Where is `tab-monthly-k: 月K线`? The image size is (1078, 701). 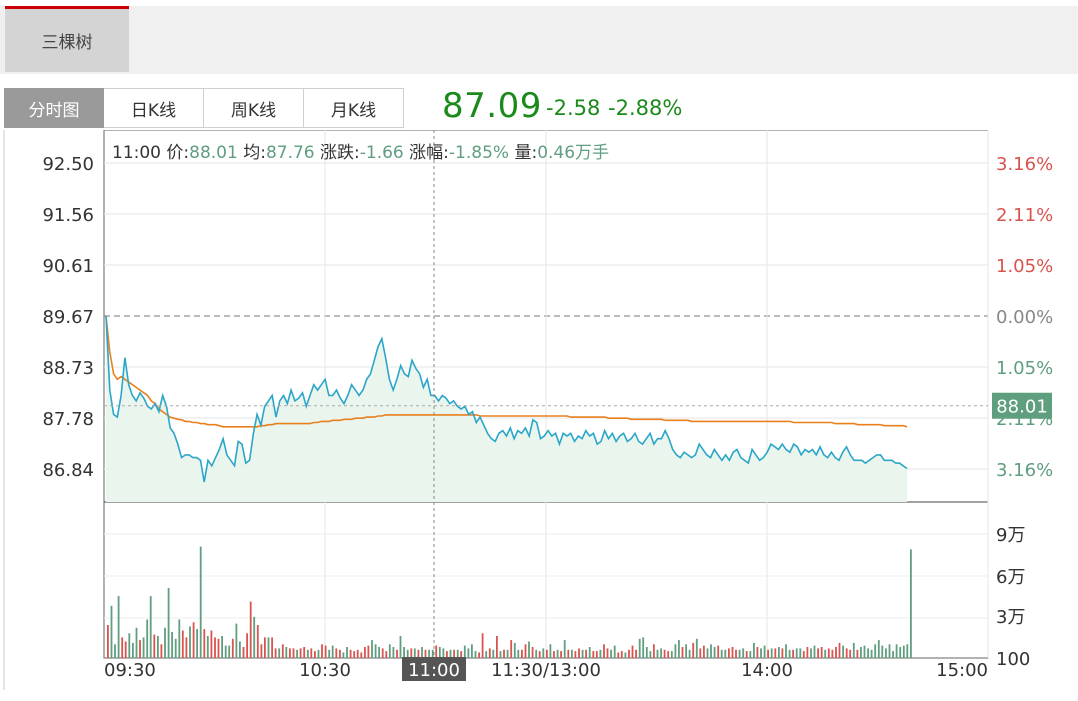
tab-monthly-k: 月K线 is located at coordinates (354, 108).